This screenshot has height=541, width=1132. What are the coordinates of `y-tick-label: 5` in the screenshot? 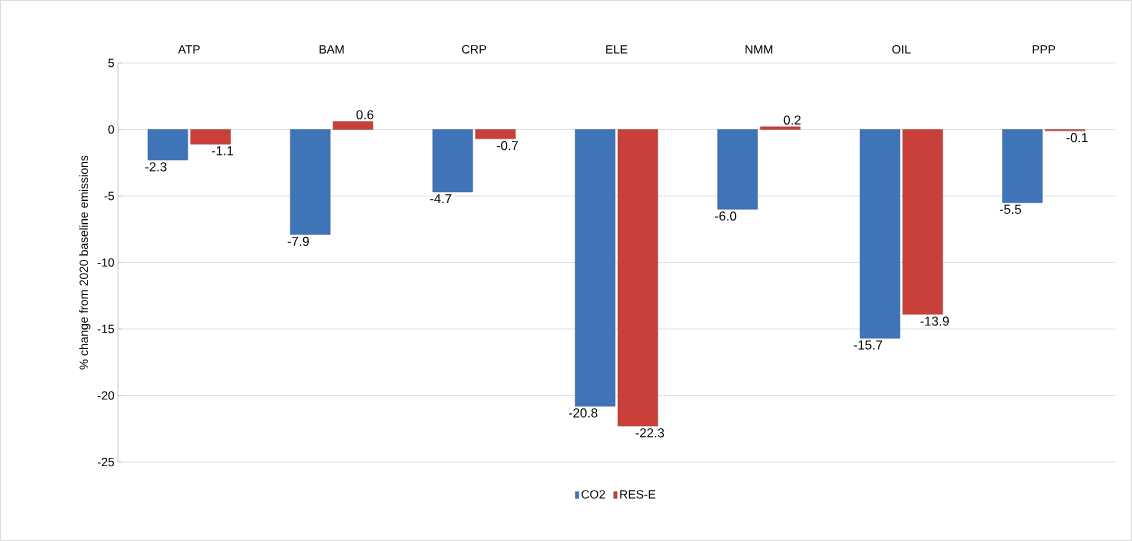 It's located at (111, 63).